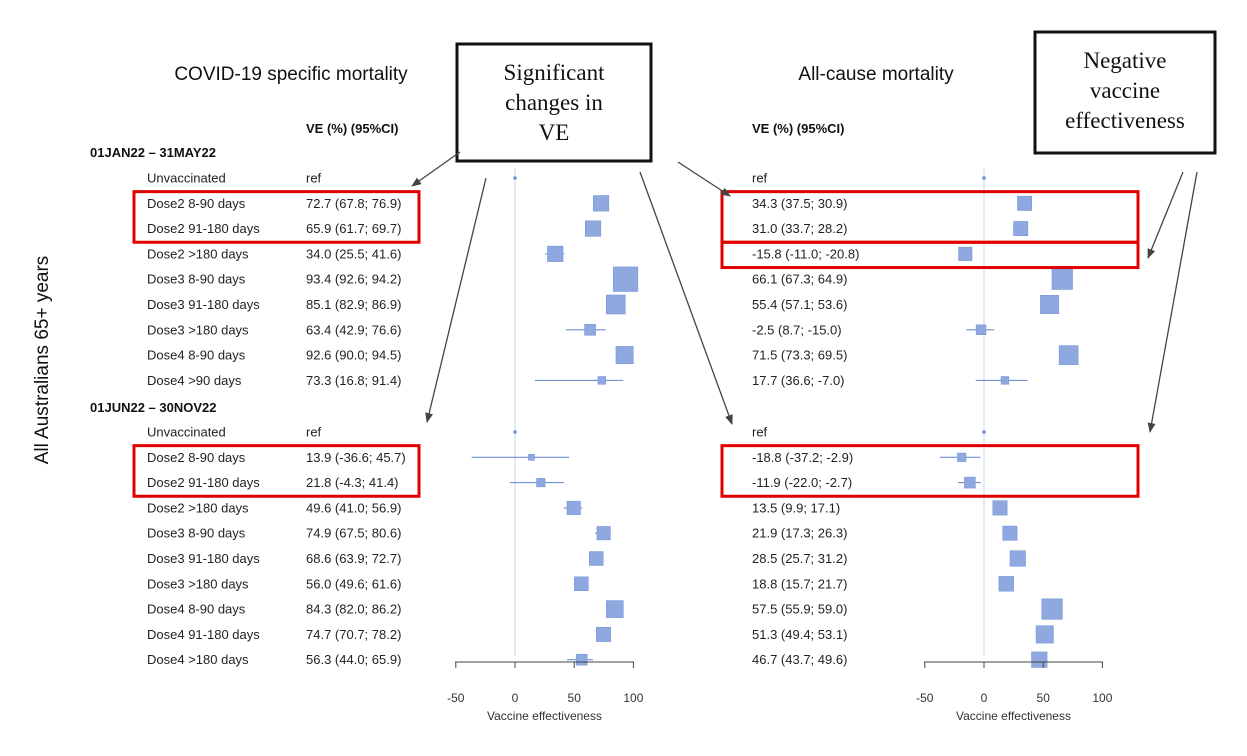 This screenshot has height=756, width=1247. Describe the element at coordinates (1013, 716) in the screenshot. I see `x-axis-label: Vaccine effectiveness` at that location.